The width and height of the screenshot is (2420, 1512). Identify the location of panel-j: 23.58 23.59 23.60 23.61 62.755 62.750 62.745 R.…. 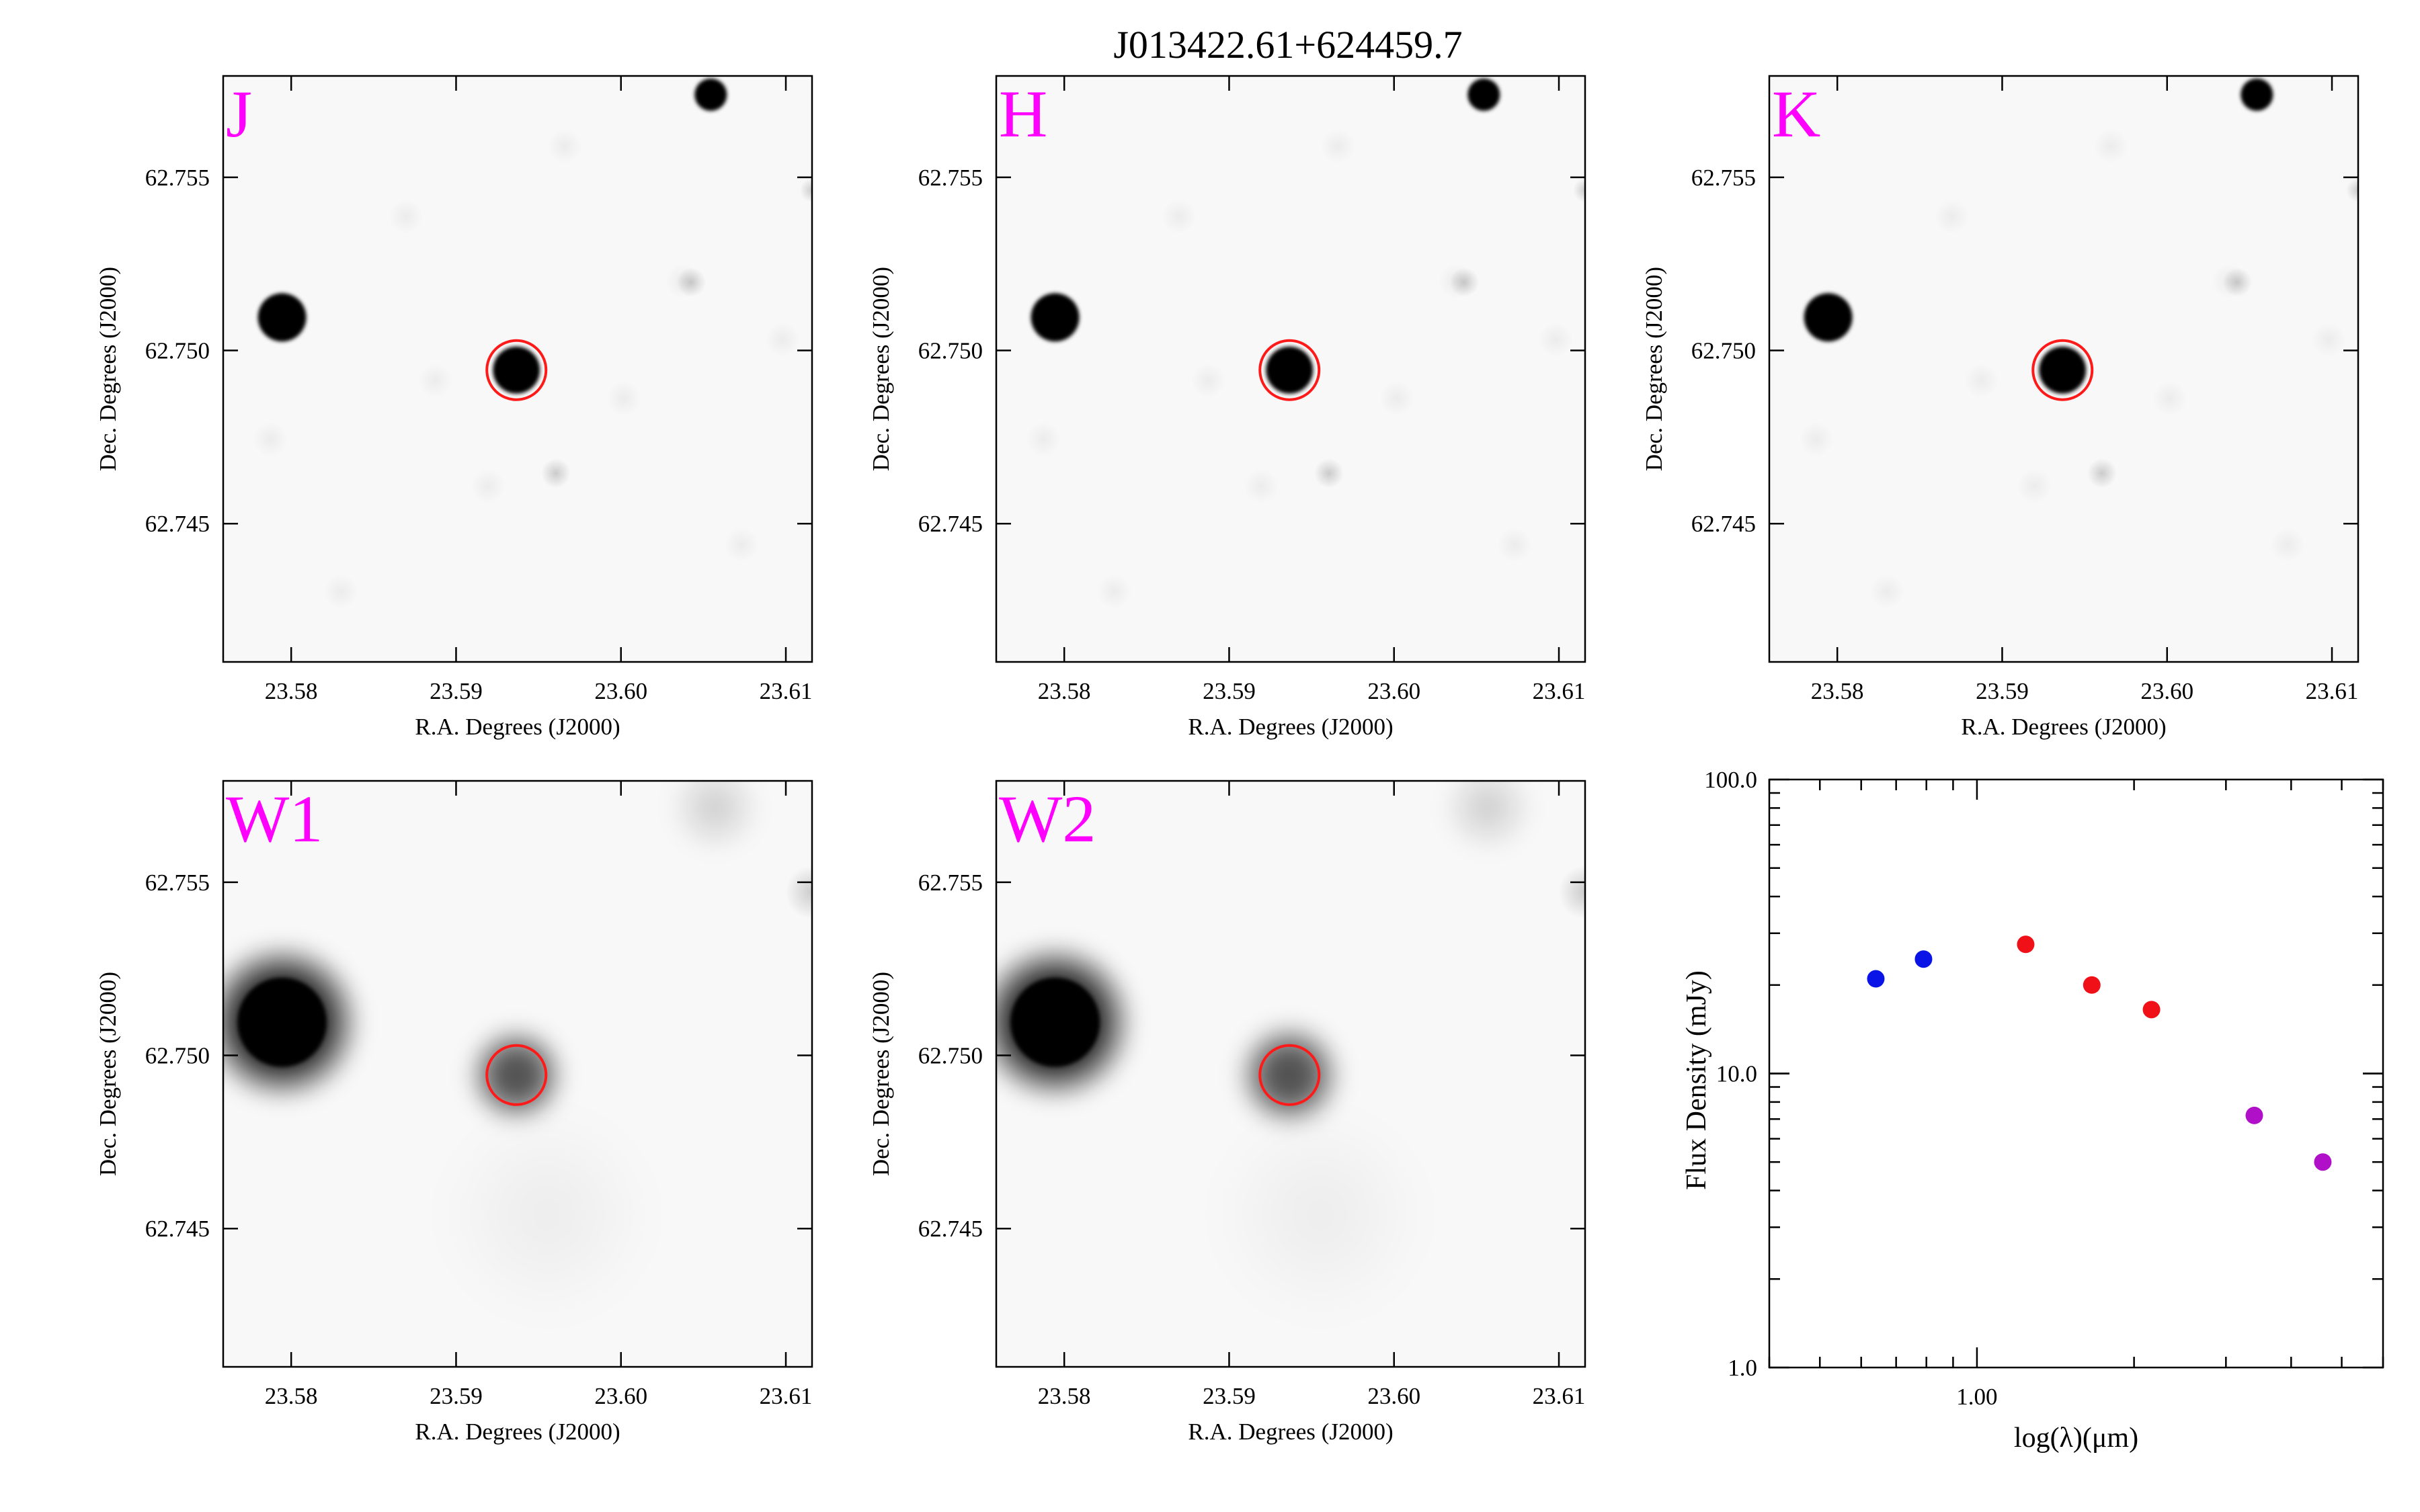
(454, 407).